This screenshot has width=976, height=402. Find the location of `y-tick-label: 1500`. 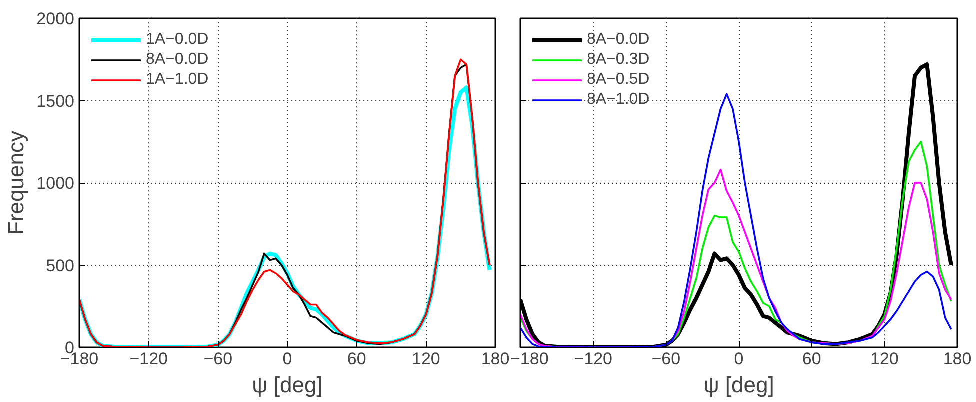

y-tick-label: 1500 is located at coordinates (55, 101).